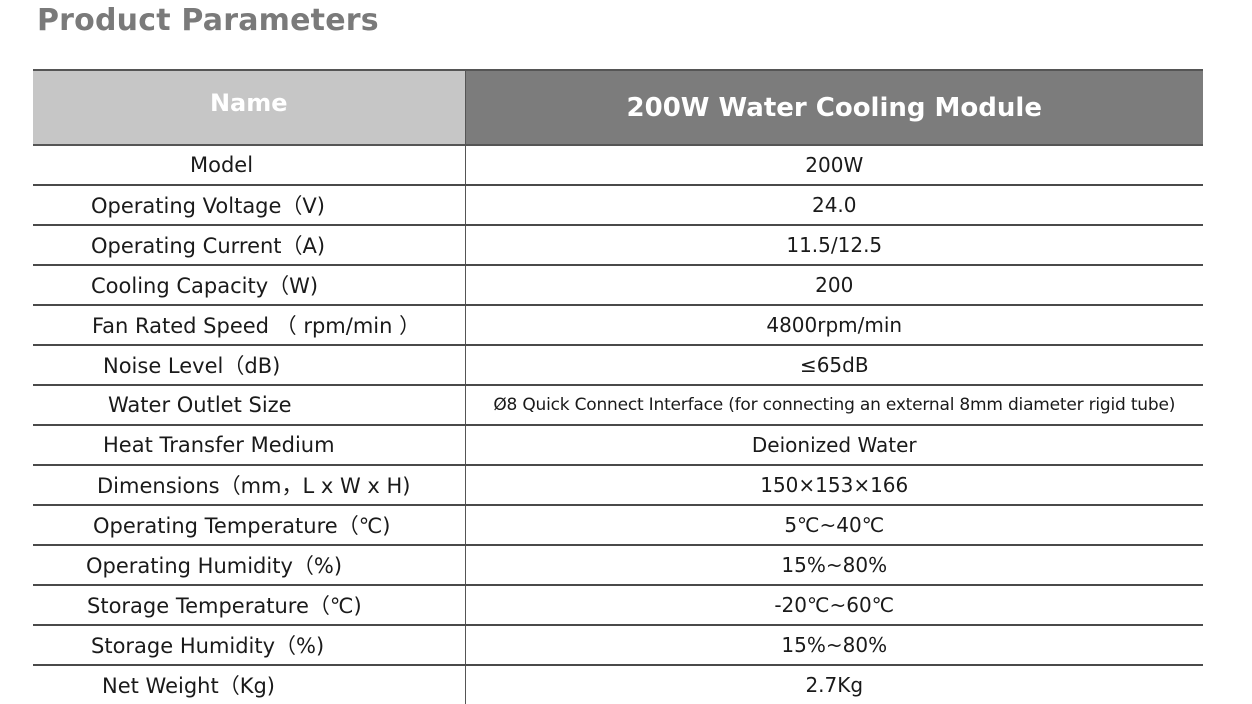 The height and width of the screenshot is (704, 1252). I want to click on table-row: Operating Humidity（%) 15%~80%, so click(618, 565).